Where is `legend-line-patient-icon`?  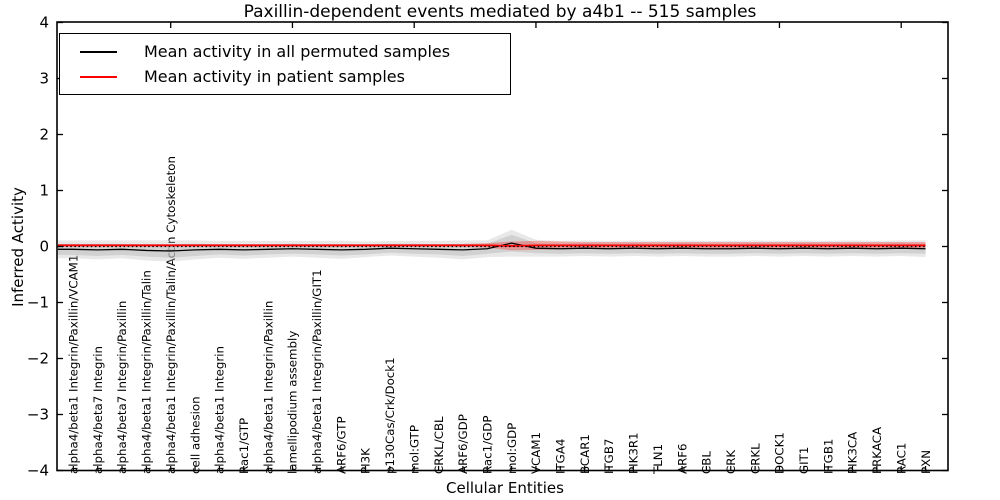
legend-line-patient-icon is located at coordinates (98, 76).